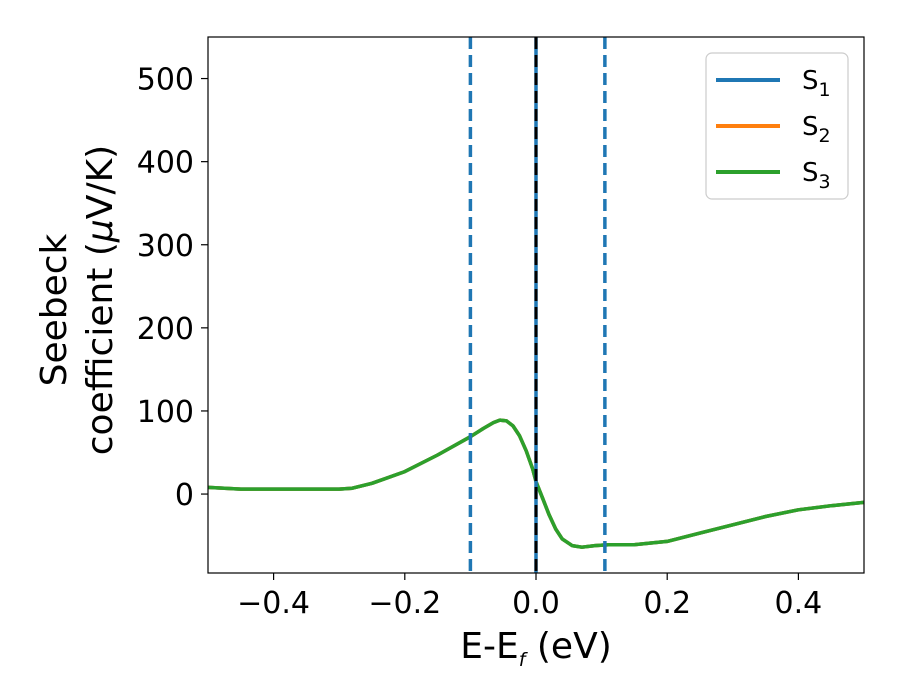 The width and height of the screenshot is (900, 700). What do you see at coordinates (165, 163) in the screenshot?
I see `y-tick-label: 400` at bounding box center [165, 163].